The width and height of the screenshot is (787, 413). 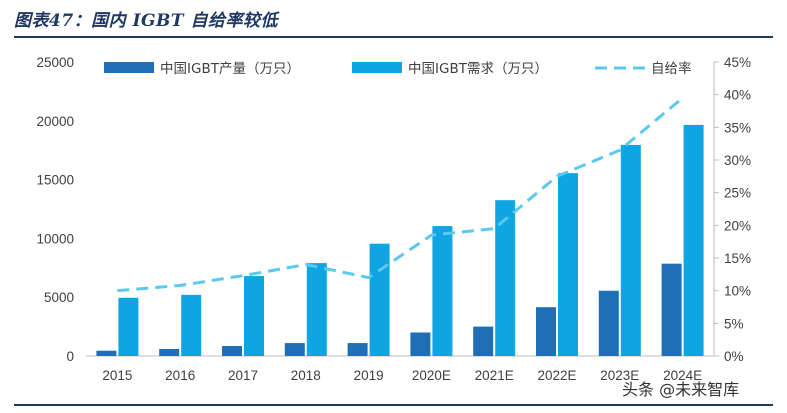 What do you see at coordinates (180, 375) in the screenshot?
I see `x-tick-label: 2016` at bounding box center [180, 375].